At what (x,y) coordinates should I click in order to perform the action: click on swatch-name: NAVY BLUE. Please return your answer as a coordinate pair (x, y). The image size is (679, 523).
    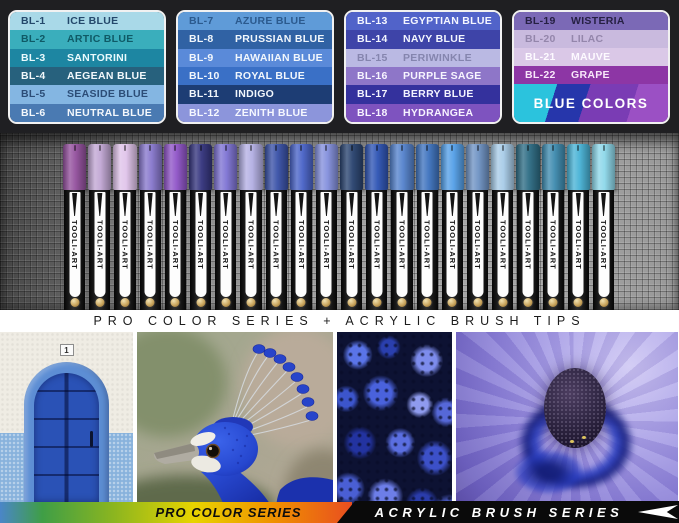
    Looking at the image, I should click on (434, 39).